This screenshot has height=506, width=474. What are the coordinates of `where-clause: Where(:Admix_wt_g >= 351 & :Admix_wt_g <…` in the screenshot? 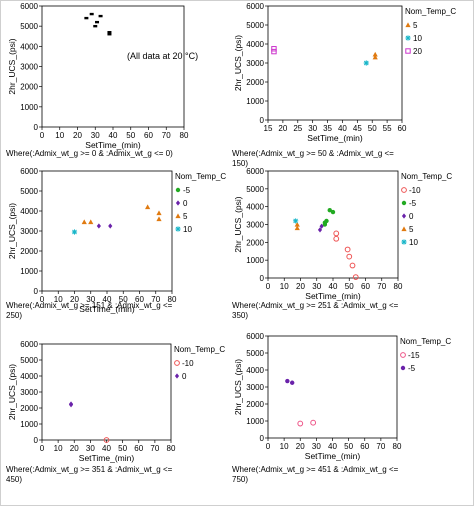 It's located at (89, 474).